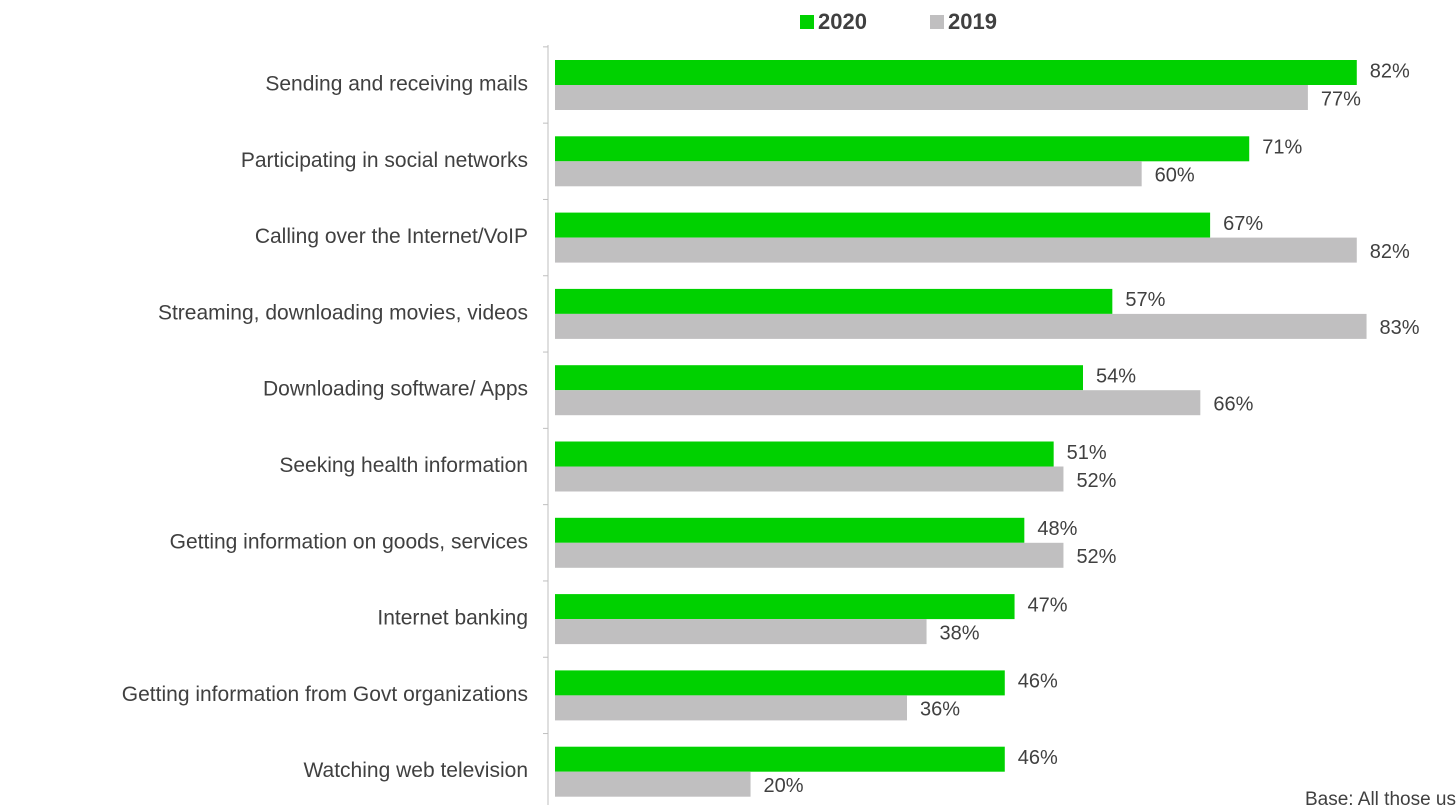 The width and height of the screenshot is (1456, 809). Describe the element at coordinates (1116, 376) in the screenshot. I see `data-label: 54%` at that location.